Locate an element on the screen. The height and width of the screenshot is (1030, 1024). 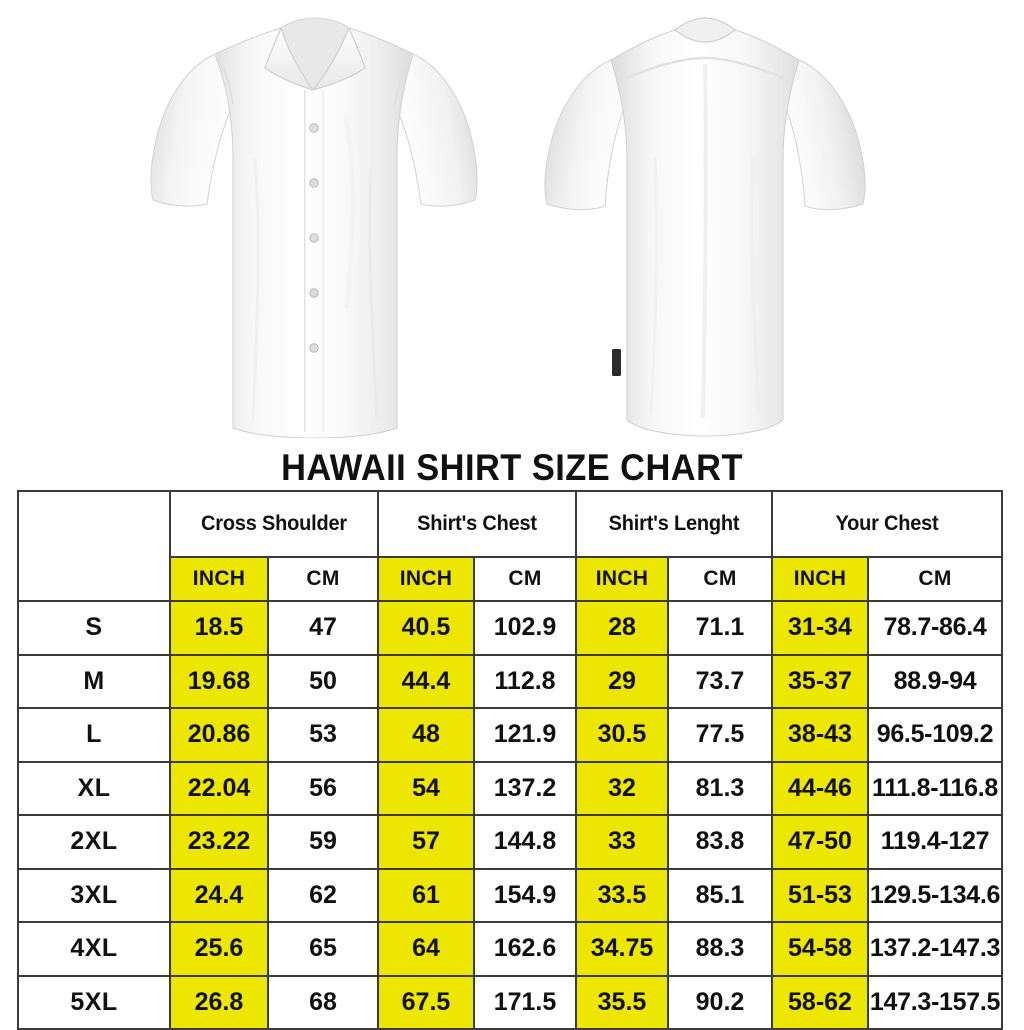
cell-shirts-chest-cm: 137.2 is located at coordinates (525, 788).